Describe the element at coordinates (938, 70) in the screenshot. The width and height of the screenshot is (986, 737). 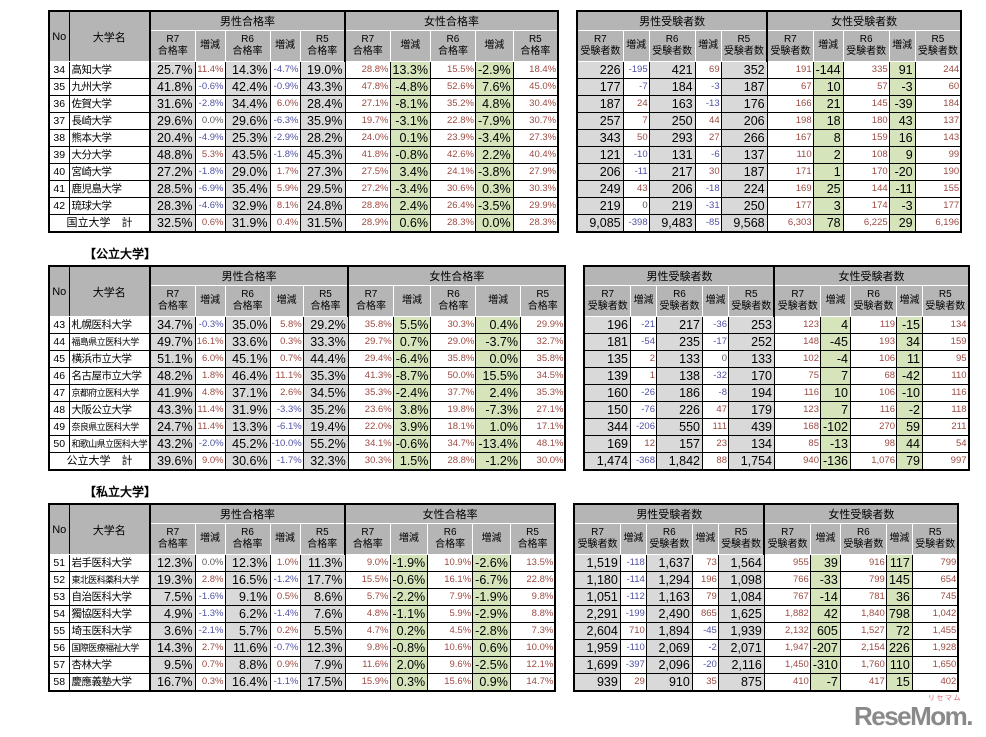
I see `change-cell: 244` at that location.